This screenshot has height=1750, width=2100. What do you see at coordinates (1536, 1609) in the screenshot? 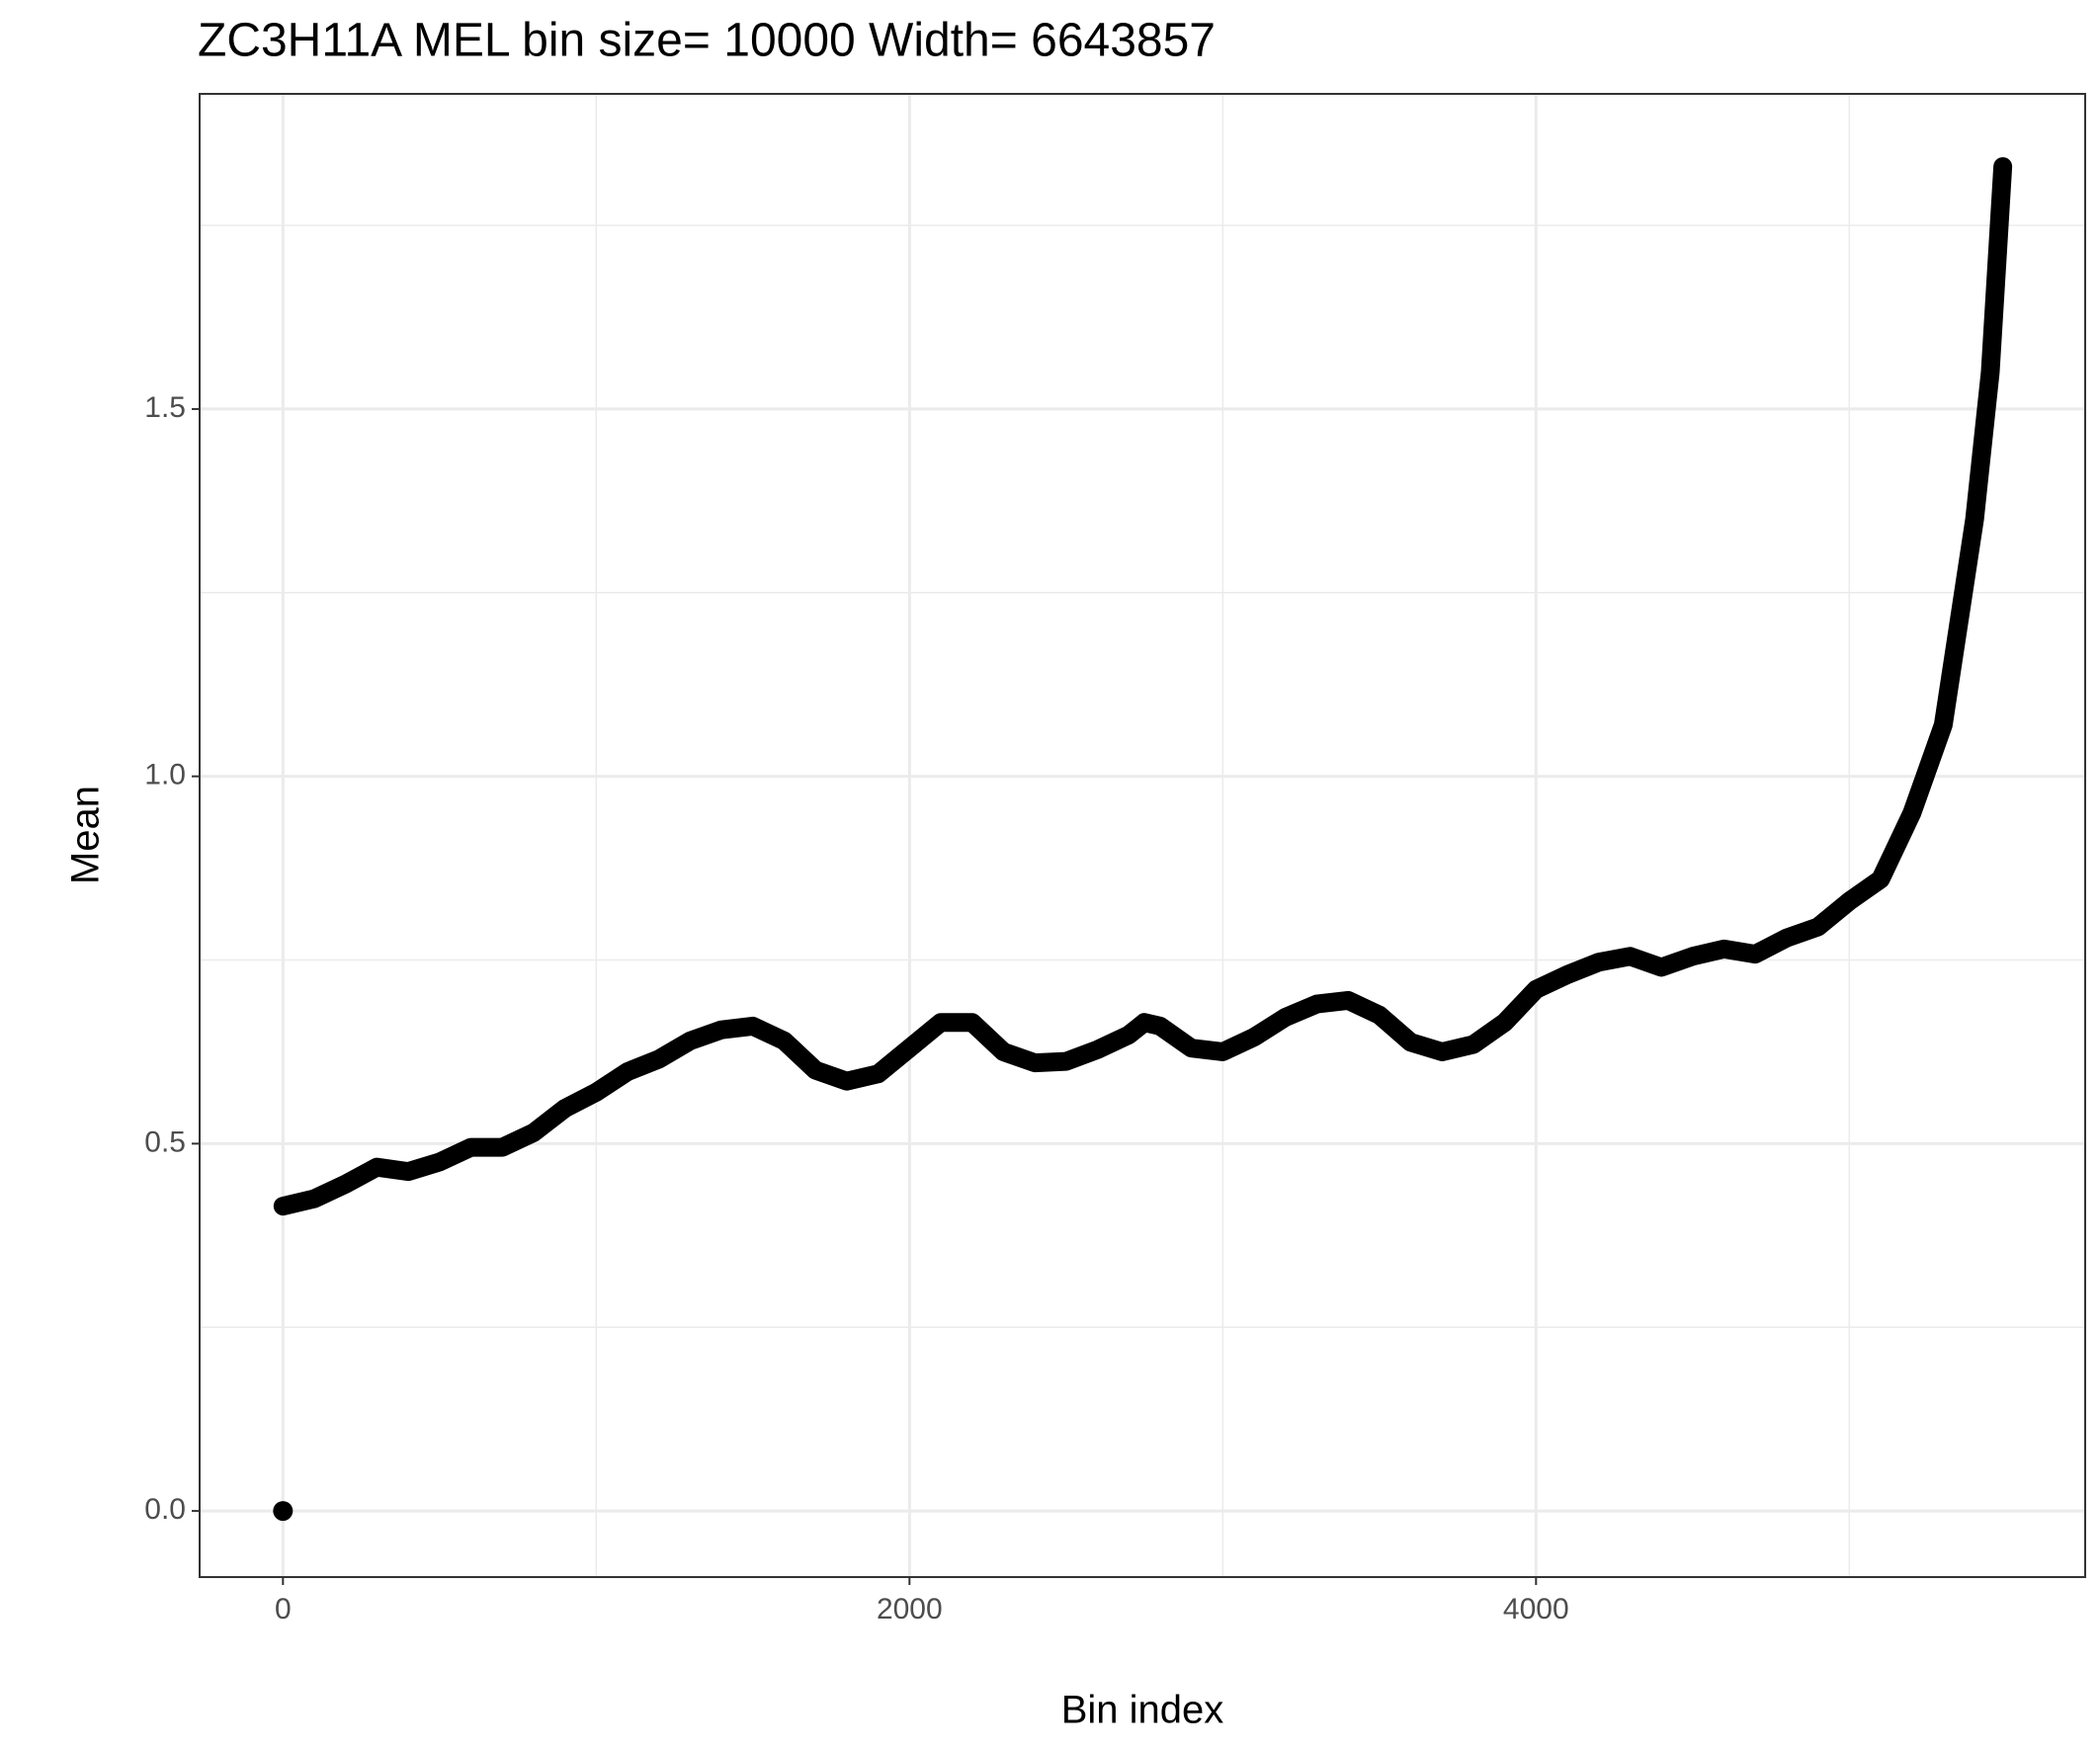
I see `x-tick-label: 4000` at bounding box center [1536, 1609].